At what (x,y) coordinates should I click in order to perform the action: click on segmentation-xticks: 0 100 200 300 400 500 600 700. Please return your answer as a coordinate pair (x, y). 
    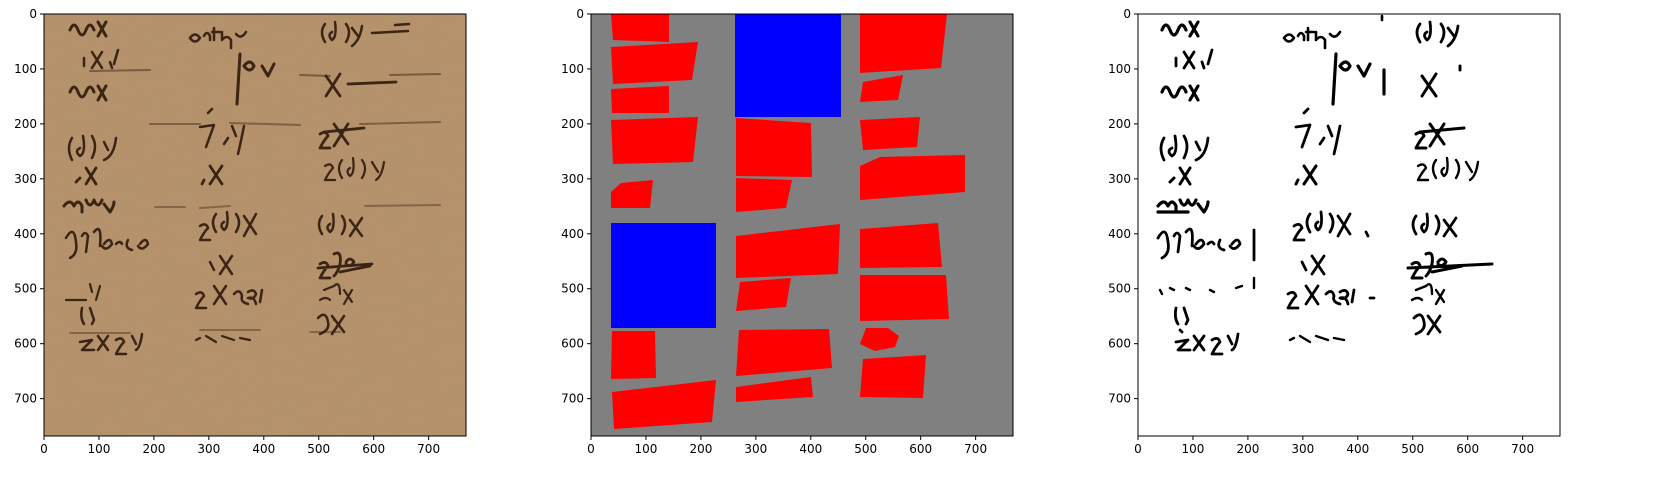
    Looking at the image, I should click on (787, 446).